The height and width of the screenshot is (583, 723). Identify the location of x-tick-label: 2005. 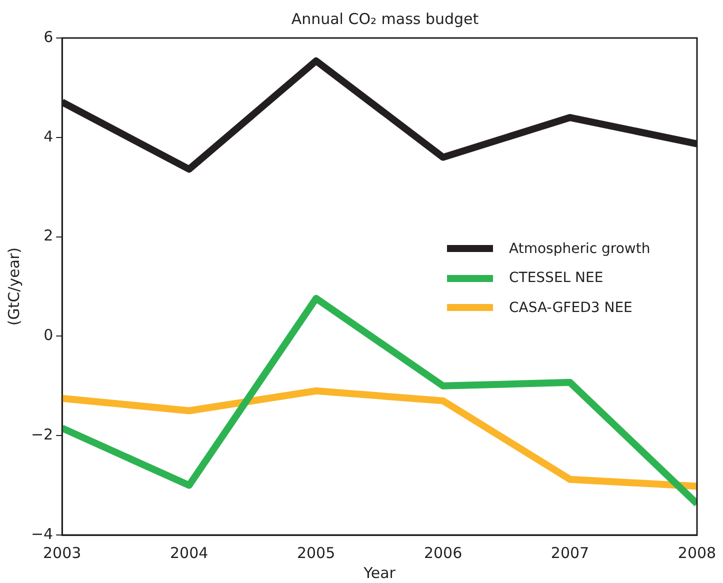
(316, 553).